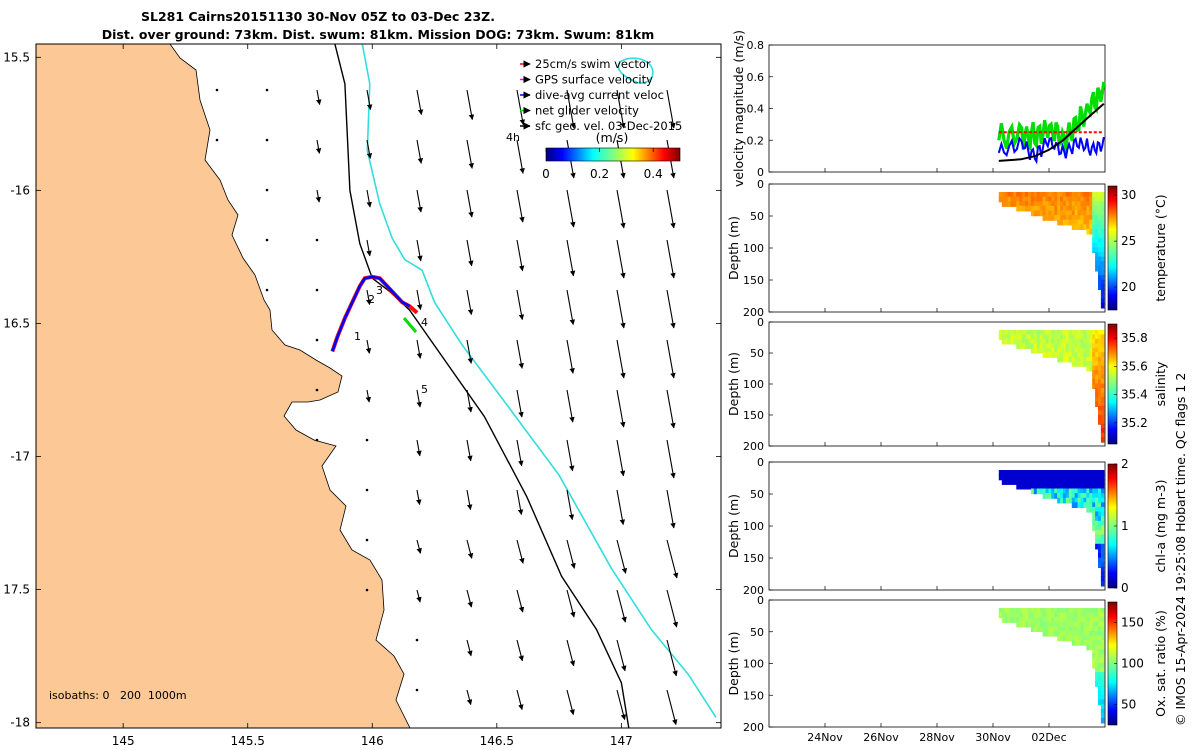 This screenshot has width=1200, height=750. Describe the element at coordinates (753, 695) in the screenshot. I see `panel-y-tick-label: 150` at that location.